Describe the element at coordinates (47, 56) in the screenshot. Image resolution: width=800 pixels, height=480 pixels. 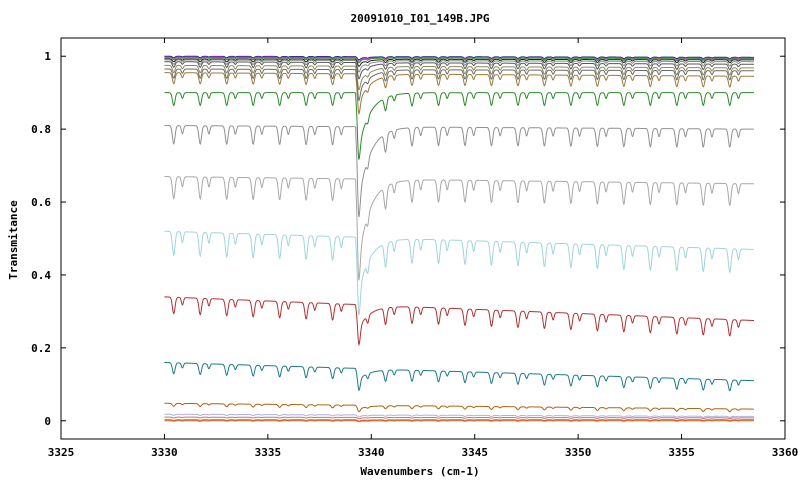
I see `y-tick-label: 1` at that location.